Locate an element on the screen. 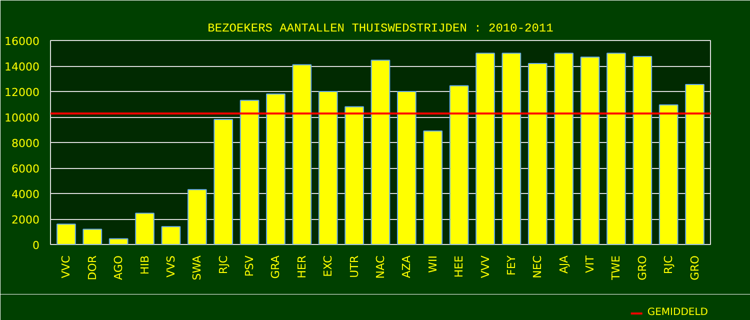  x-tick-label: VIT is located at coordinates (590, 264).